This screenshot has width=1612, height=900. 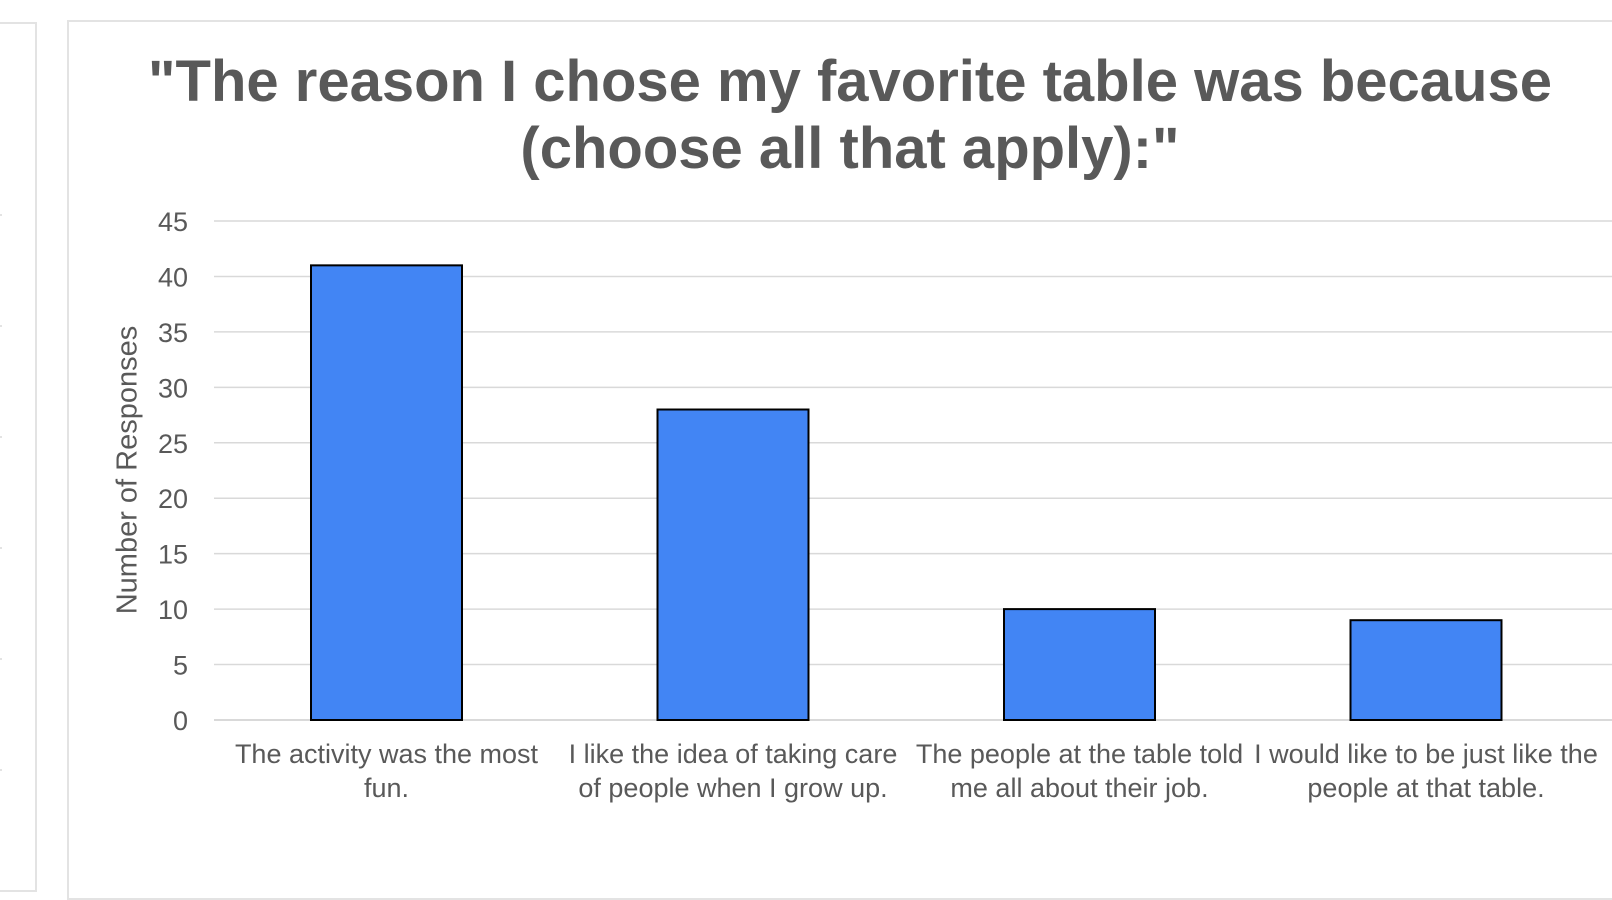 I want to click on y-tick-label: 45, so click(x=173, y=222).